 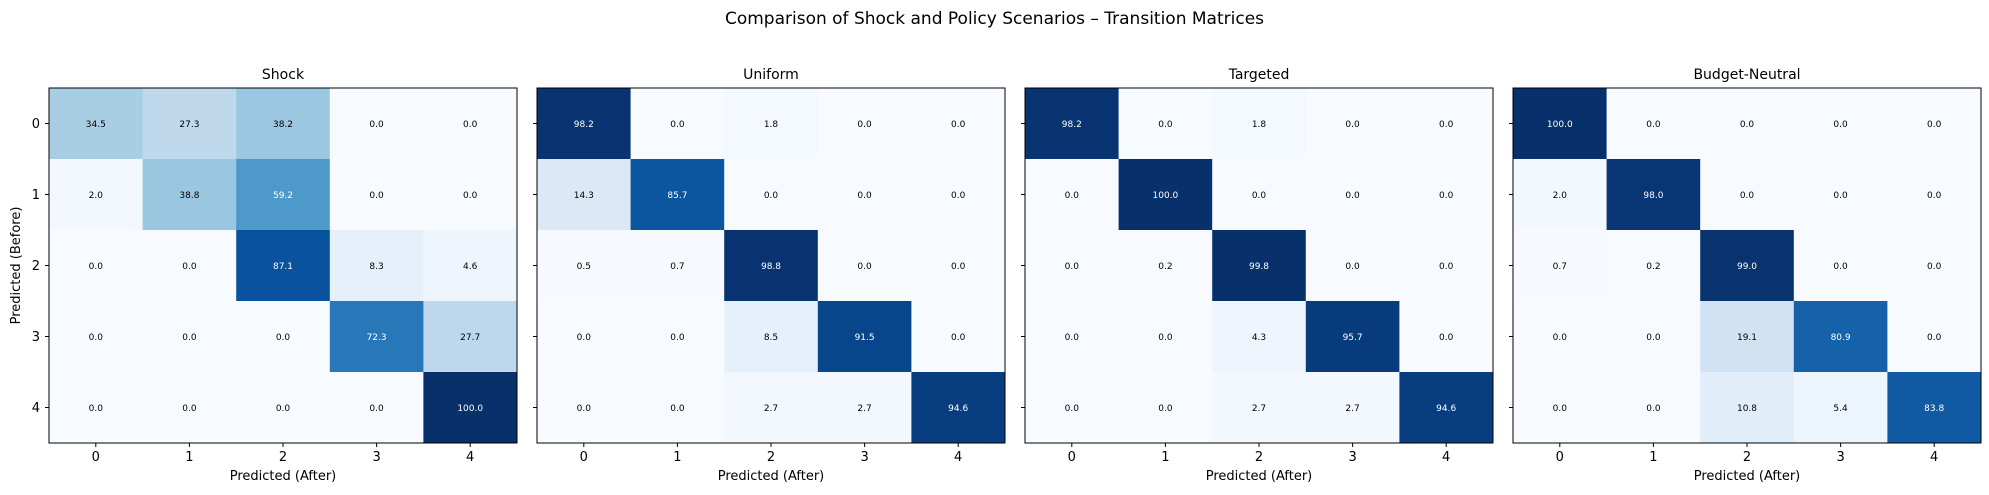 What do you see at coordinates (771, 338) in the screenshot?
I see `cell-value-label: 8.5` at bounding box center [771, 338].